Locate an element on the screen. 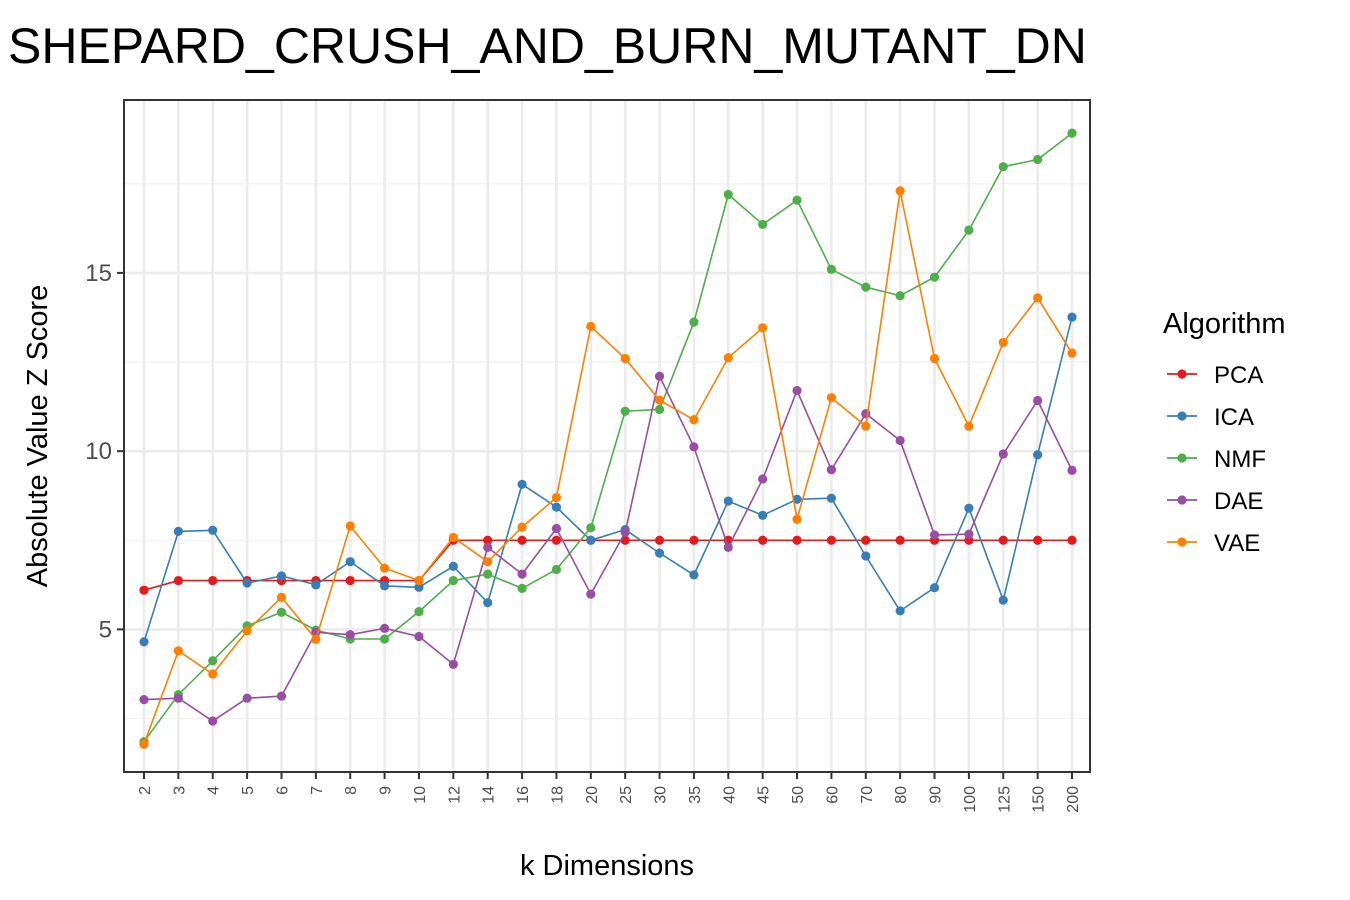 The height and width of the screenshot is (900, 1350). legend-label-pca: PCA is located at coordinates (1238, 375).